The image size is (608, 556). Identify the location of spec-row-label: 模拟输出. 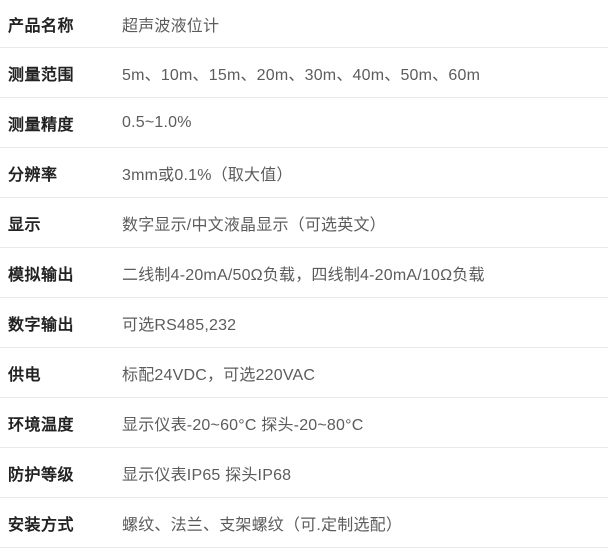
(41, 275).